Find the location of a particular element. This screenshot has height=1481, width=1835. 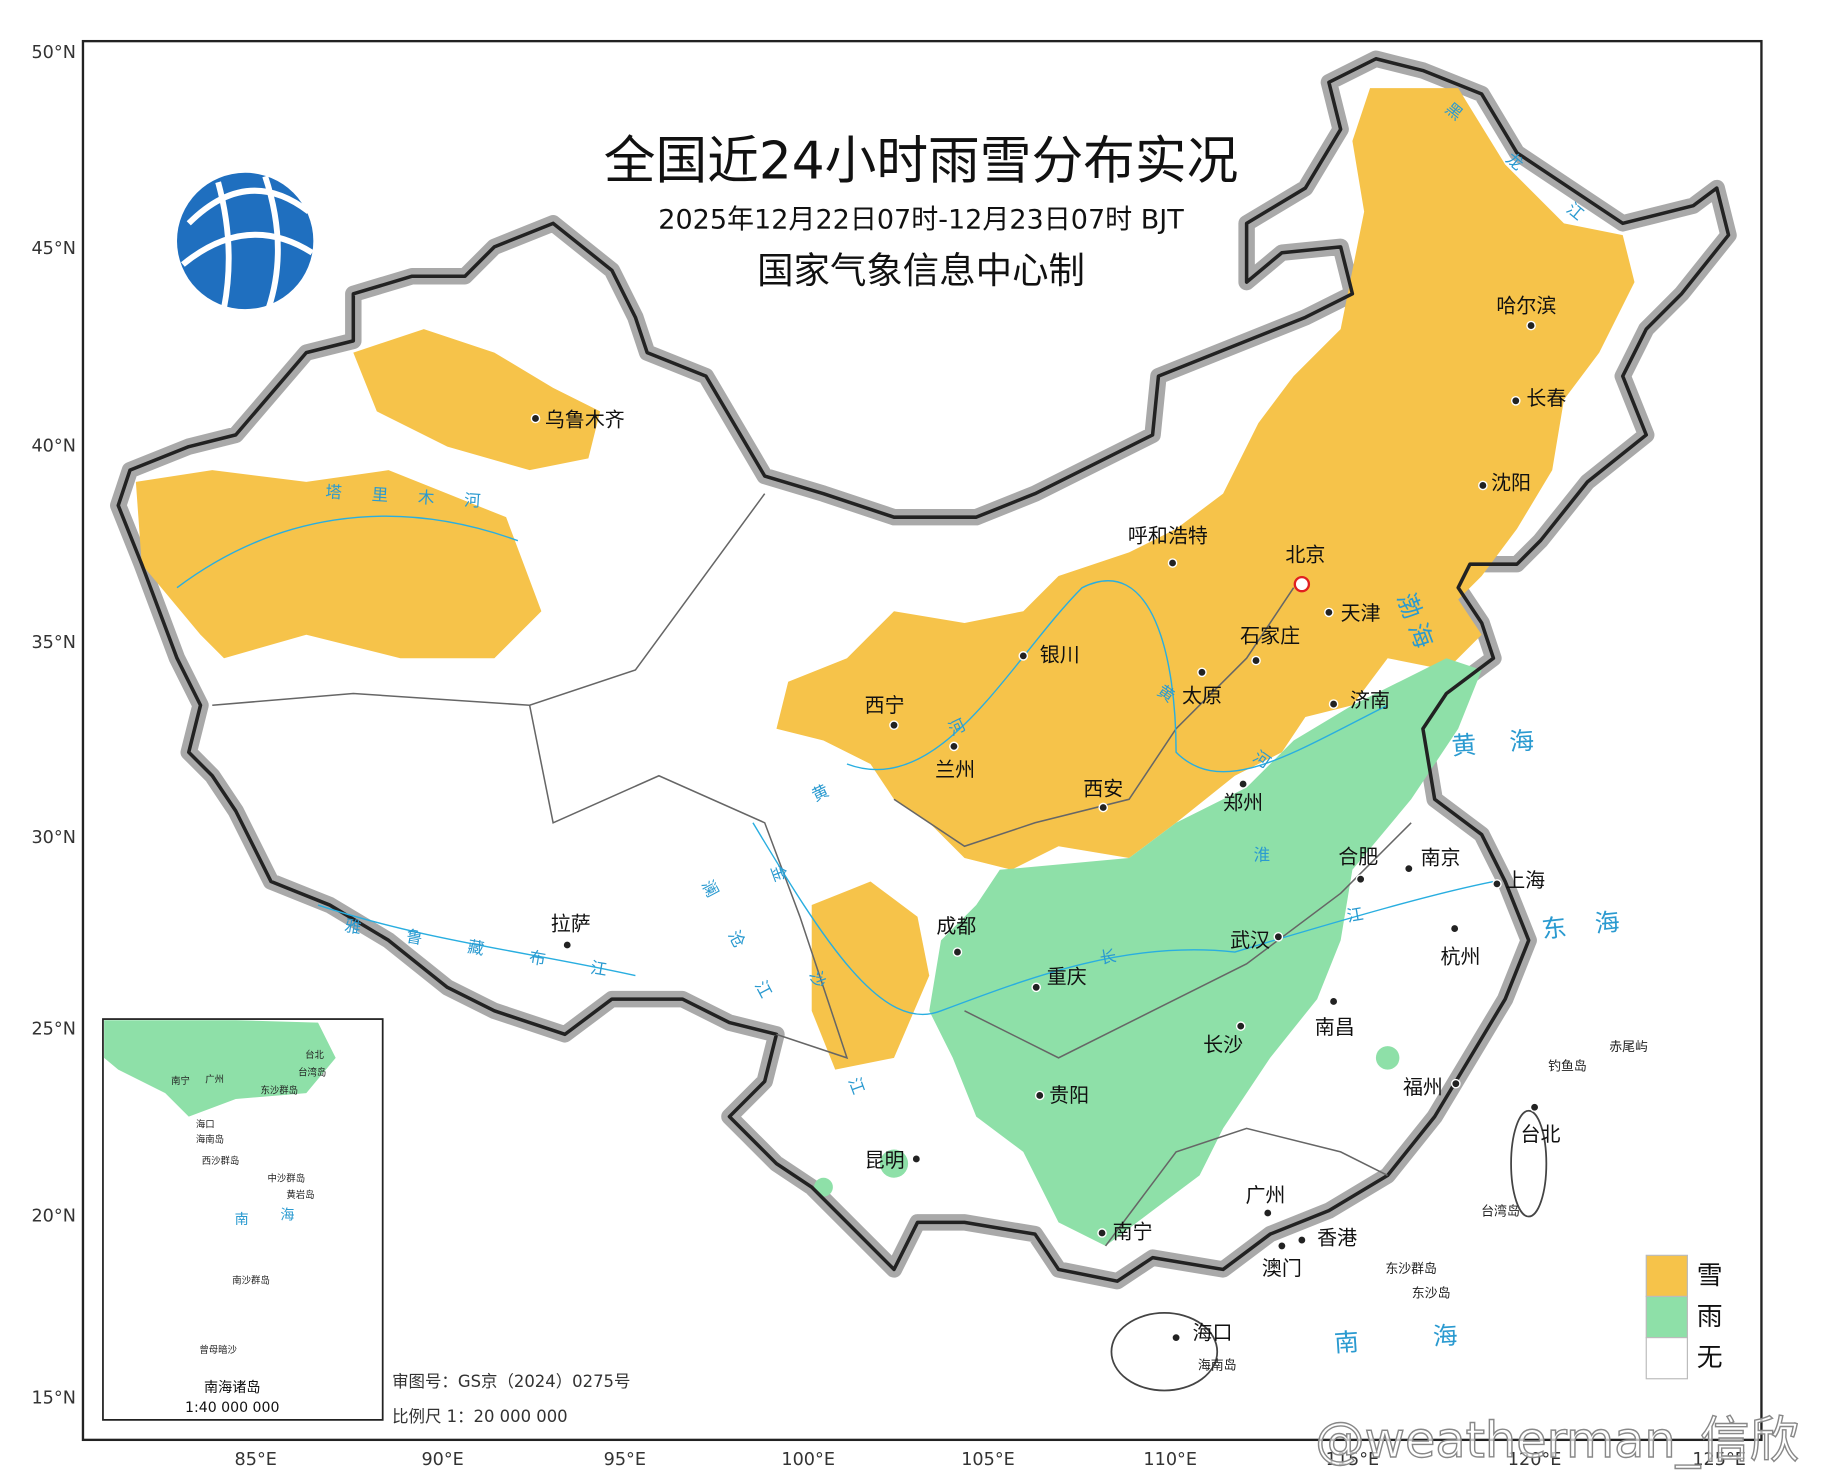

city-label: 香港 is located at coordinates (1337, 1237).